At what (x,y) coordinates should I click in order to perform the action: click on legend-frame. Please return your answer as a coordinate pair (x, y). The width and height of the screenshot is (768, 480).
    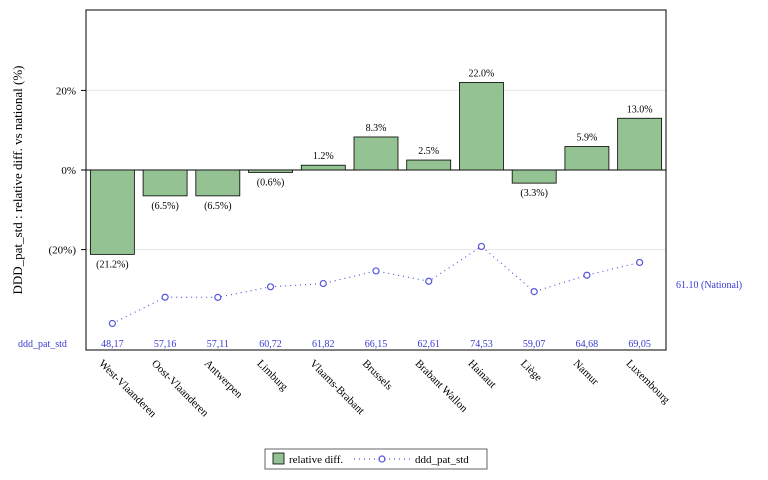
    Looking at the image, I should click on (376, 459).